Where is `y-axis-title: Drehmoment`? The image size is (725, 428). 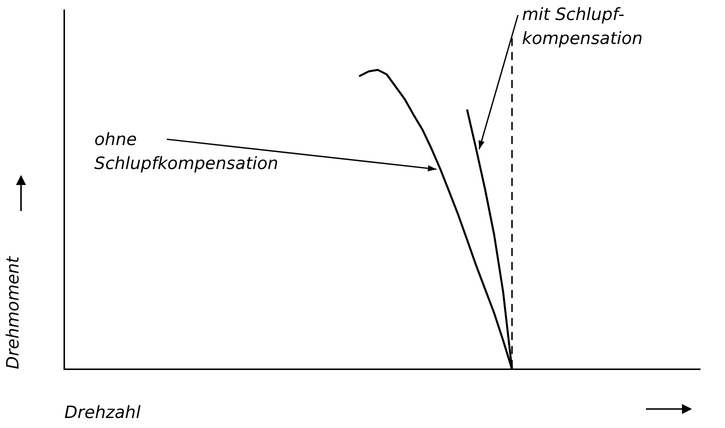
y-axis-title: Drehmoment is located at coordinates (14, 312).